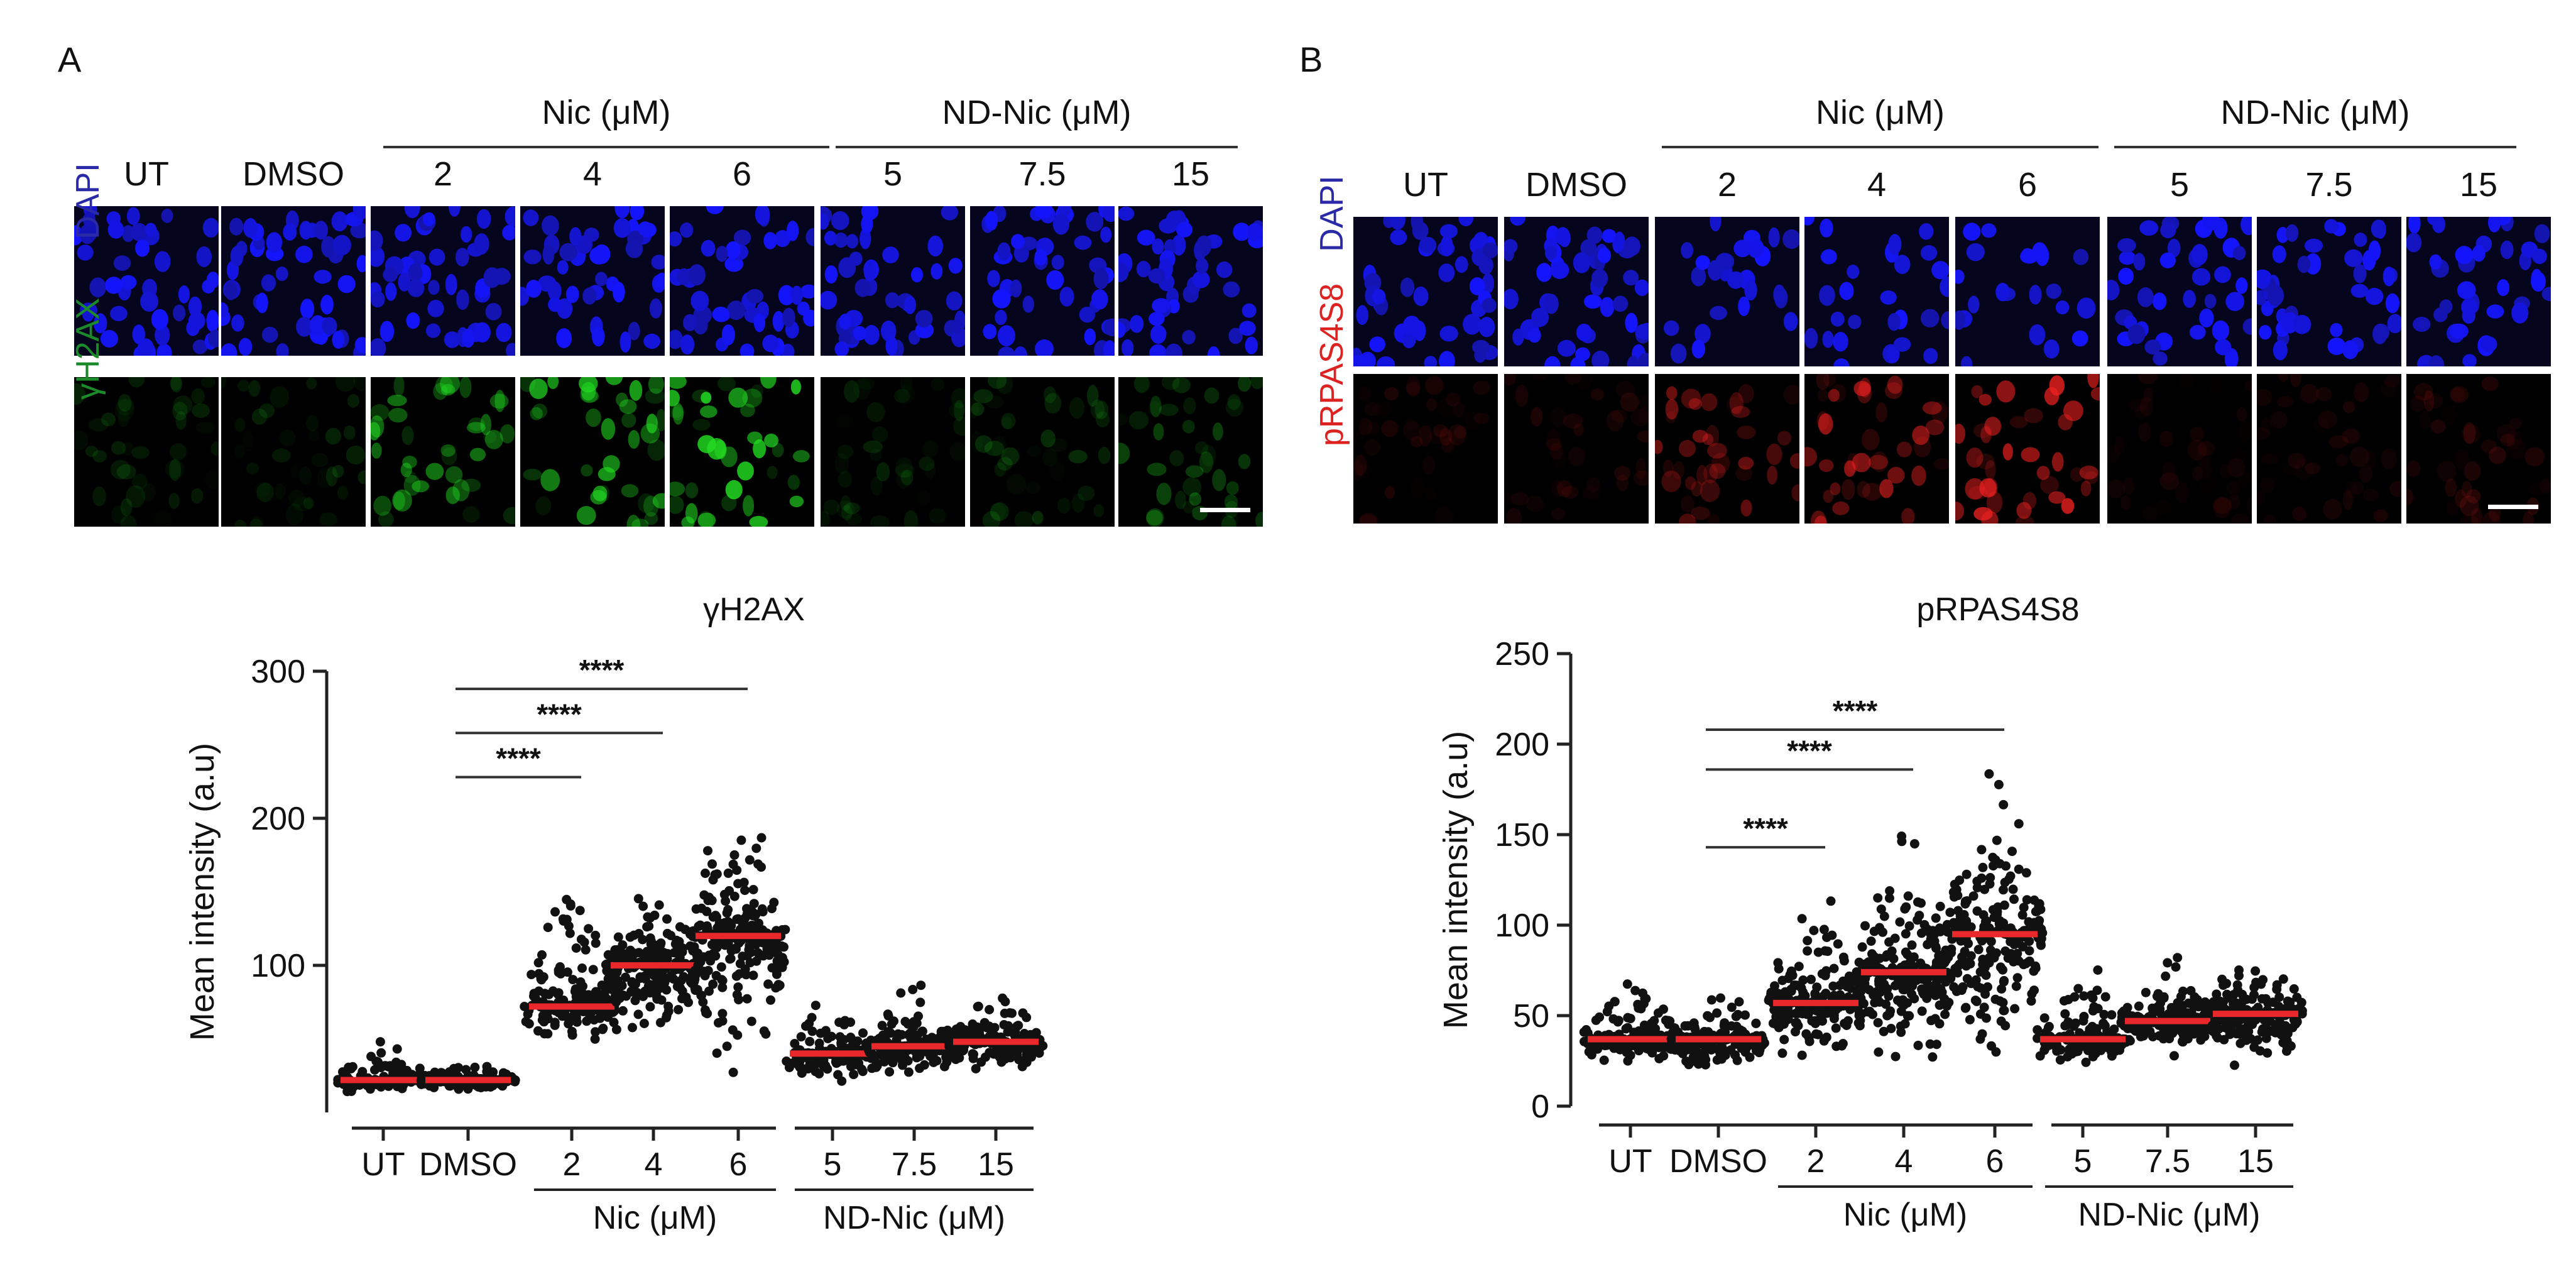 Image resolution: width=2576 pixels, height=1262 pixels. What do you see at coordinates (1522, 835) in the screenshot?
I see `y-tick-label: 150` at bounding box center [1522, 835].